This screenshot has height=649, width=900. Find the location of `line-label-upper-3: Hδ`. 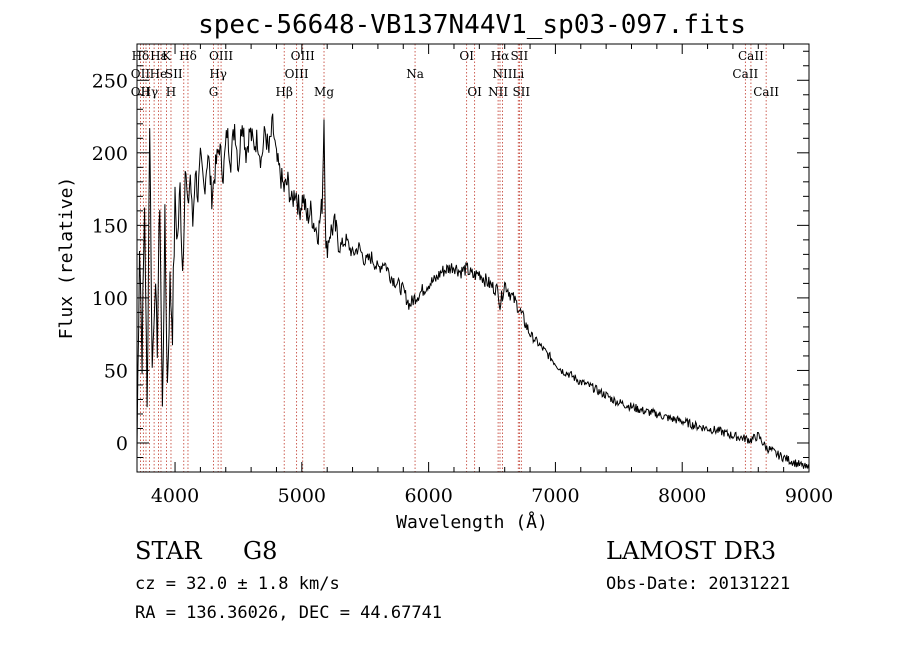

line-label-upper-3: Hδ is located at coordinates (188, 56).